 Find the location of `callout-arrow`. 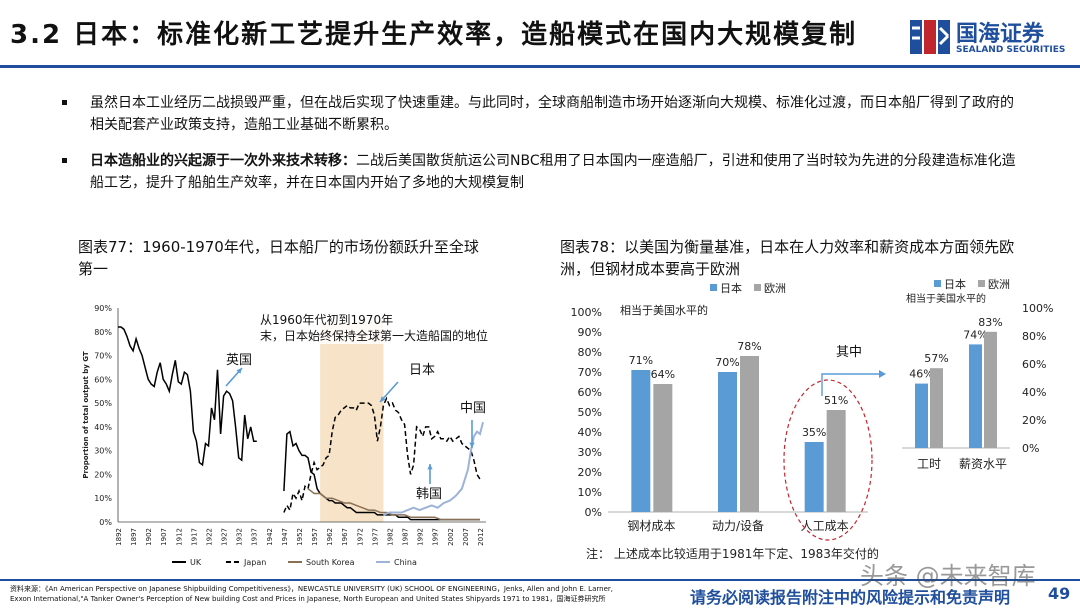

callout-arrow is located at coordinates (850, 384).